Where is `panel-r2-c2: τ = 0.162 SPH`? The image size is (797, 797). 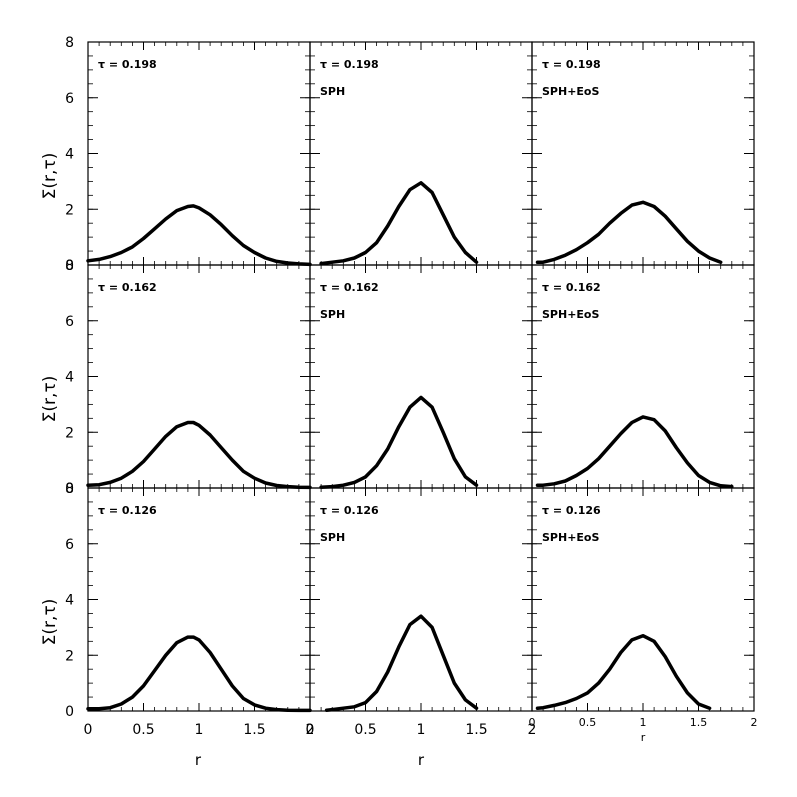
panel-r2-c2: τ = 0.162 SPH is located at coordinates (421, 376).